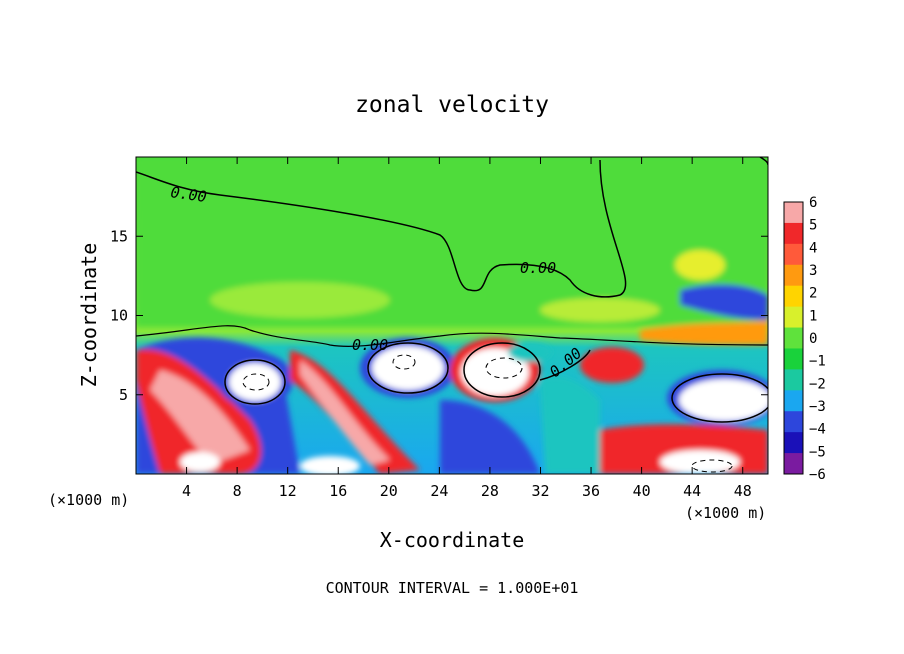 Image resolution: width=904 pixels, height=654 pixels. I want to click on x-tick-label: 44, so click(692, 491).